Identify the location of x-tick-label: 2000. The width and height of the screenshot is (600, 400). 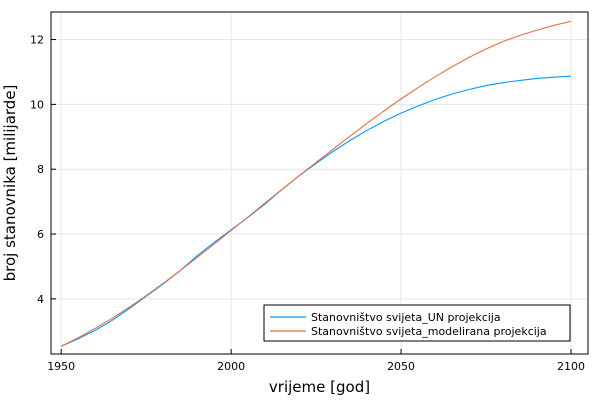
(231, 366).